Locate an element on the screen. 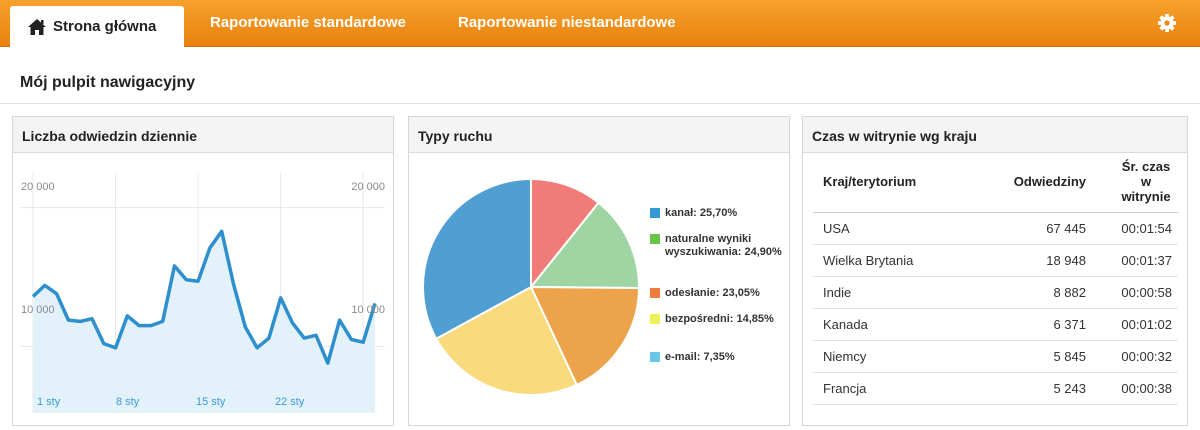 This screenshot has height=430, width=1200. legend-label: e-mail: 7,35% is located at coordinates (700, 357).